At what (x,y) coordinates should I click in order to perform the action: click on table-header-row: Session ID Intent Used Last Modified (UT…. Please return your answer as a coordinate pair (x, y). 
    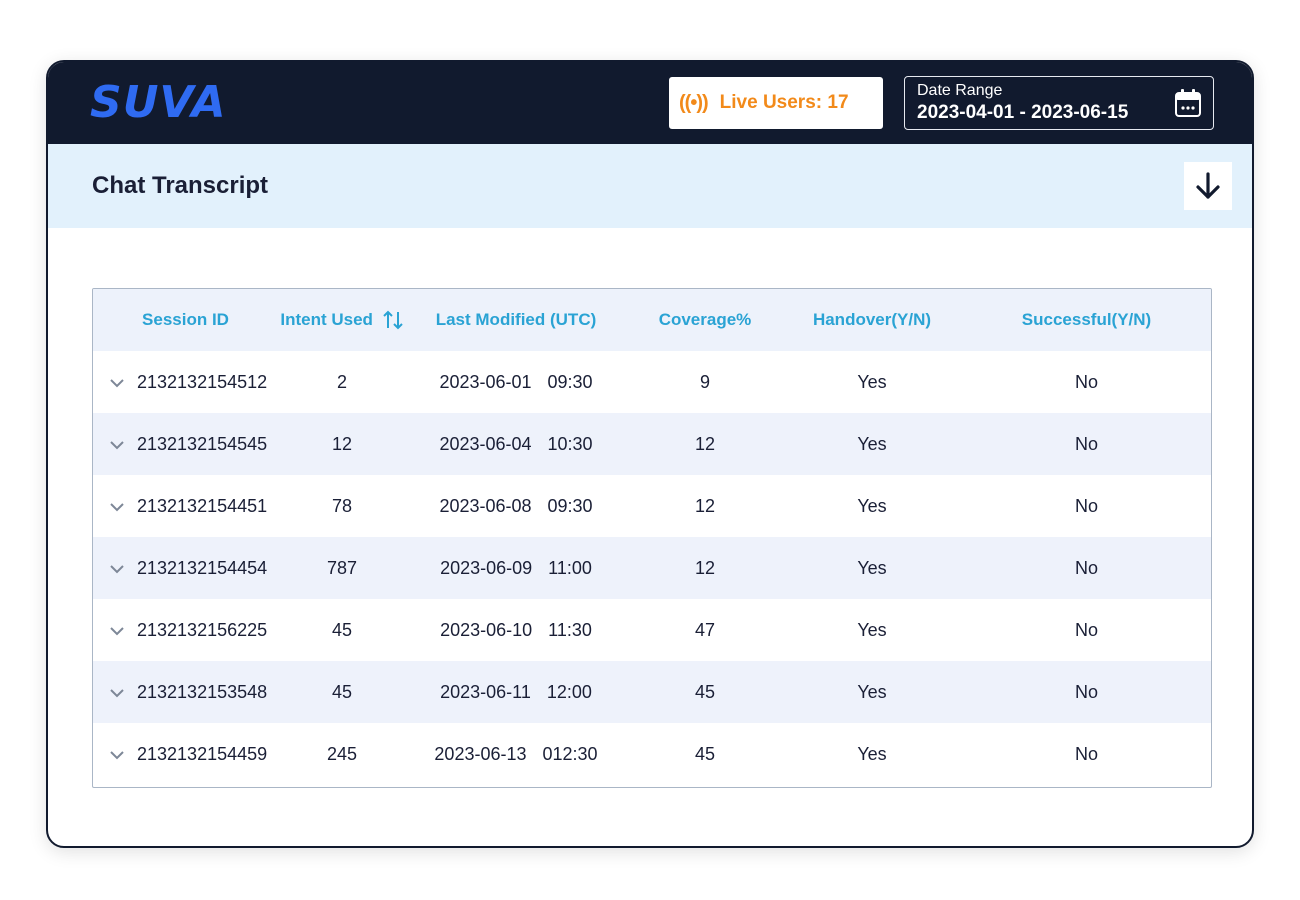
    Looking at the image, I should click on (652, 320).